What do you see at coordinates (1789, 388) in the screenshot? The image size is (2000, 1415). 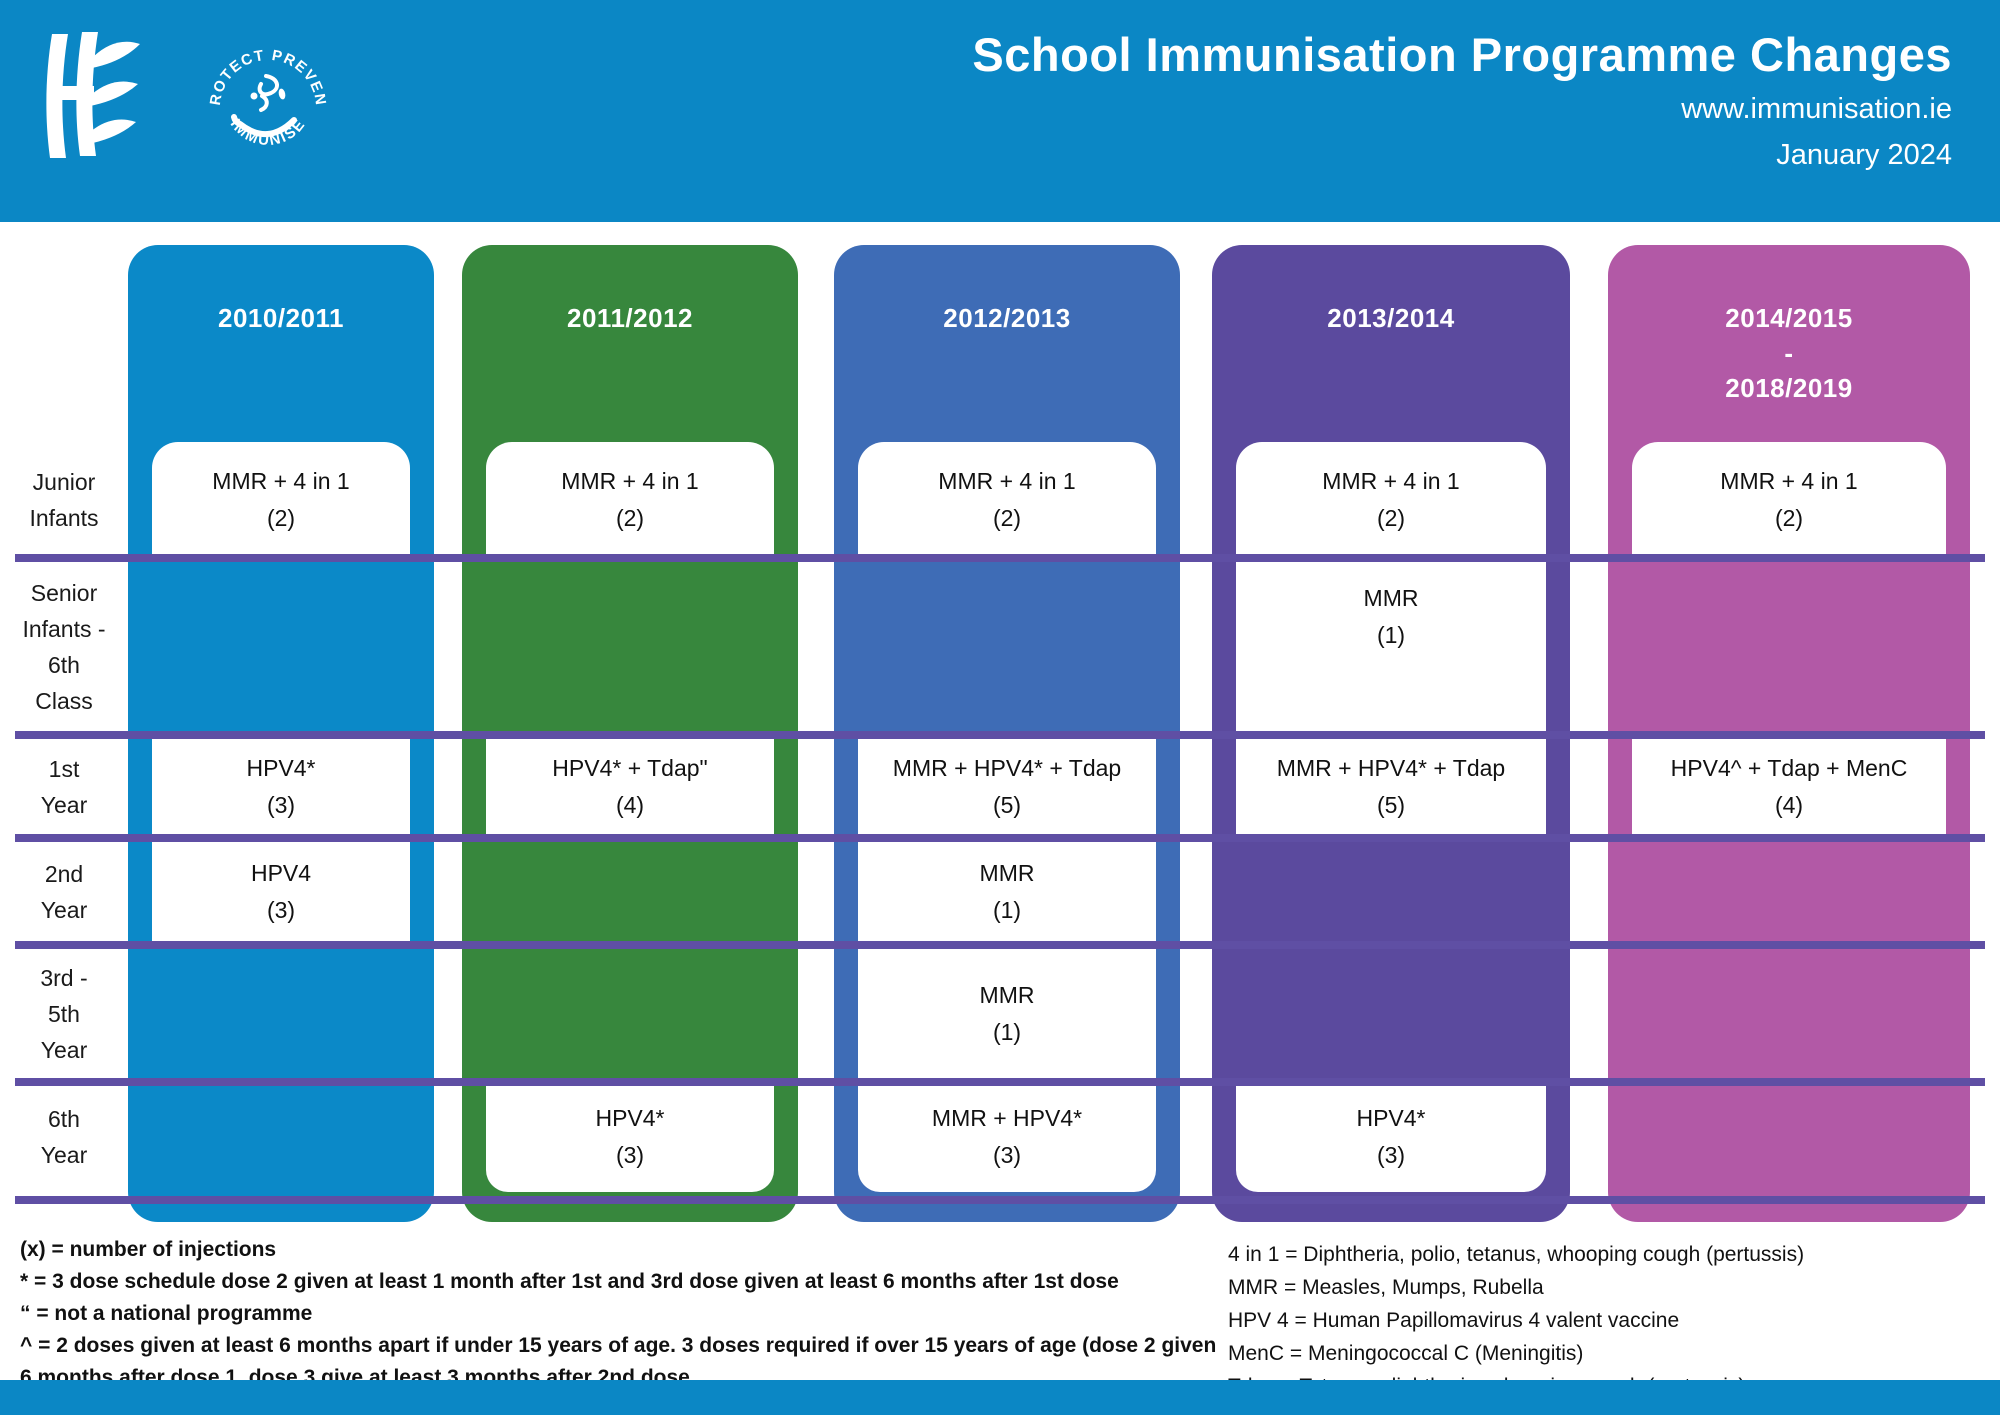 I see `column-year-label: 2018/2019` at bounding box center [1789, 388].